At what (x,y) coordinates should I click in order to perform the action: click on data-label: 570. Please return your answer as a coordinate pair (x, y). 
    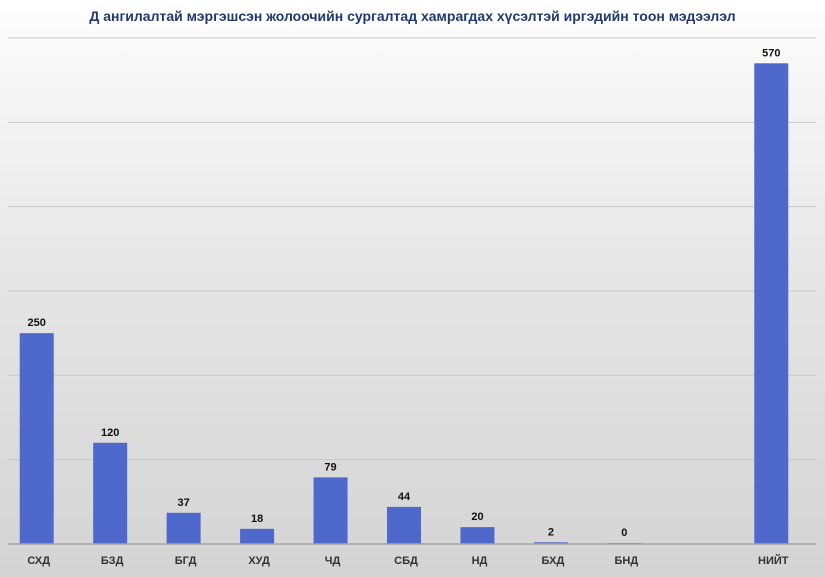
    Looking at the image, I should click on (771, 53).